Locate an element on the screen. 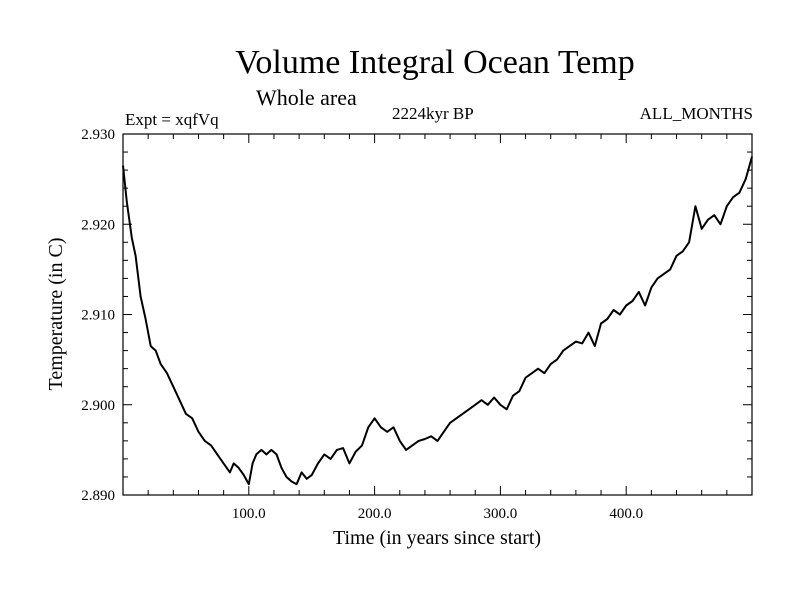 Image resolution: width=800 pixels, height=600 pixels. chart-subtitle: Whole area is located at coordinates (306, 97).